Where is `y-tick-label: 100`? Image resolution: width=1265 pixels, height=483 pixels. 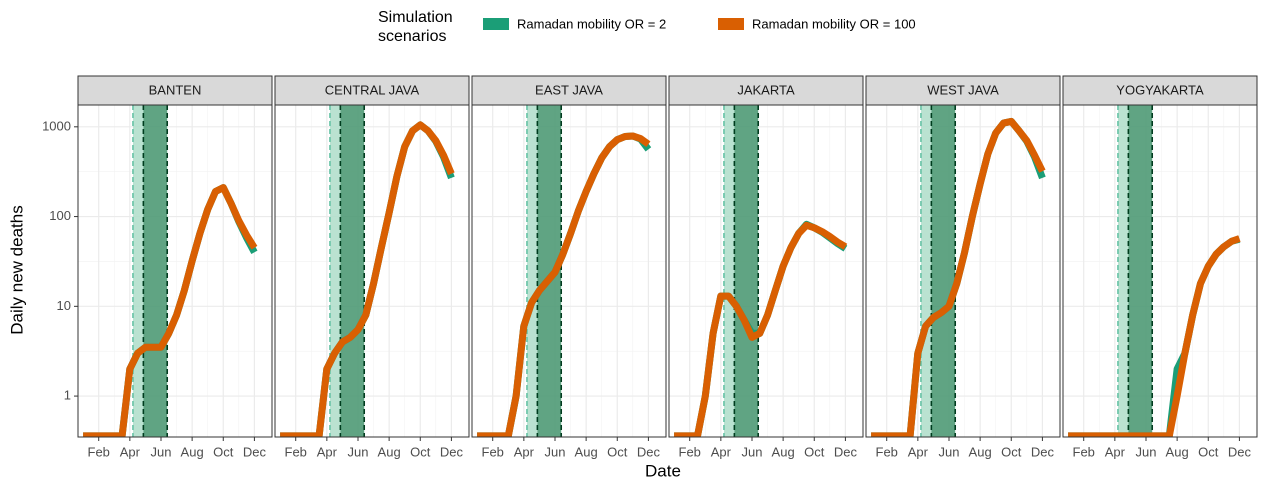 y-tick-label: 100 is located at coordinates (60, 215).